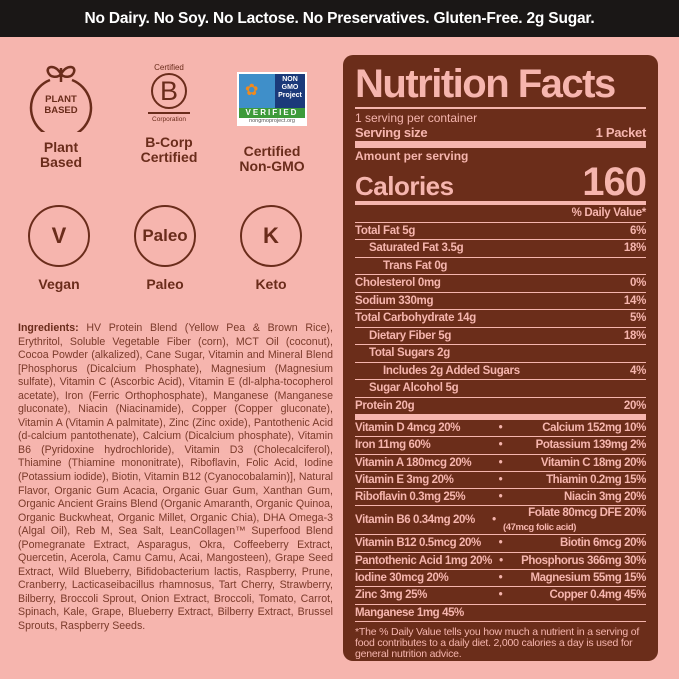 The image size is (679, 679). I want to click on nutrient-dv: 18%, so click(634, 248).